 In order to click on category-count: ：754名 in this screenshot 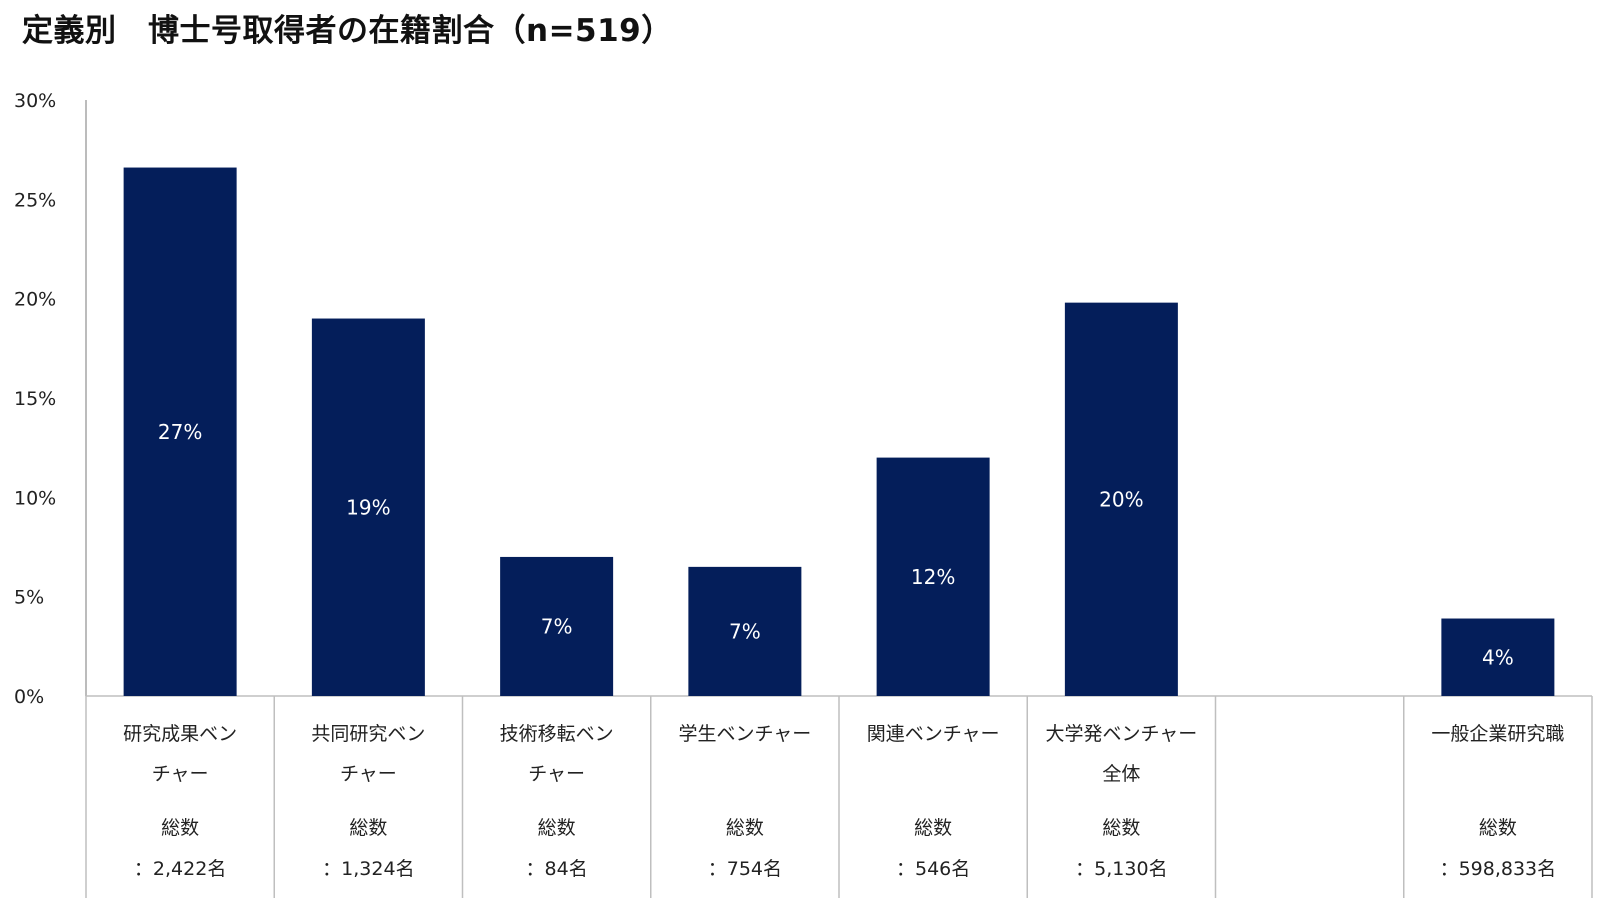, I will do `click(745, 869)`.